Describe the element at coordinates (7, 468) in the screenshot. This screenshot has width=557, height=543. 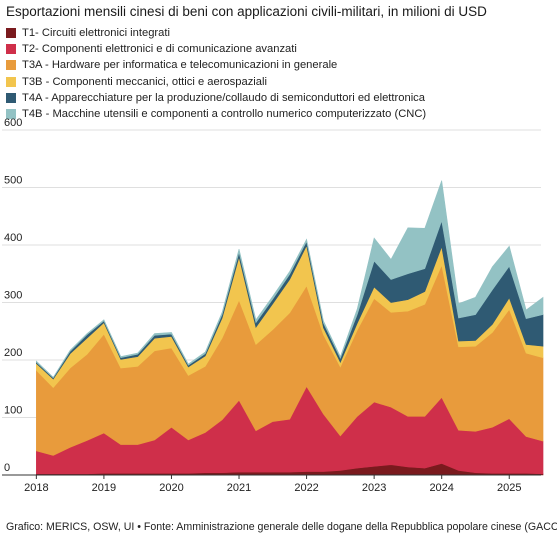
I see `y-tick-label: 0` at that location.